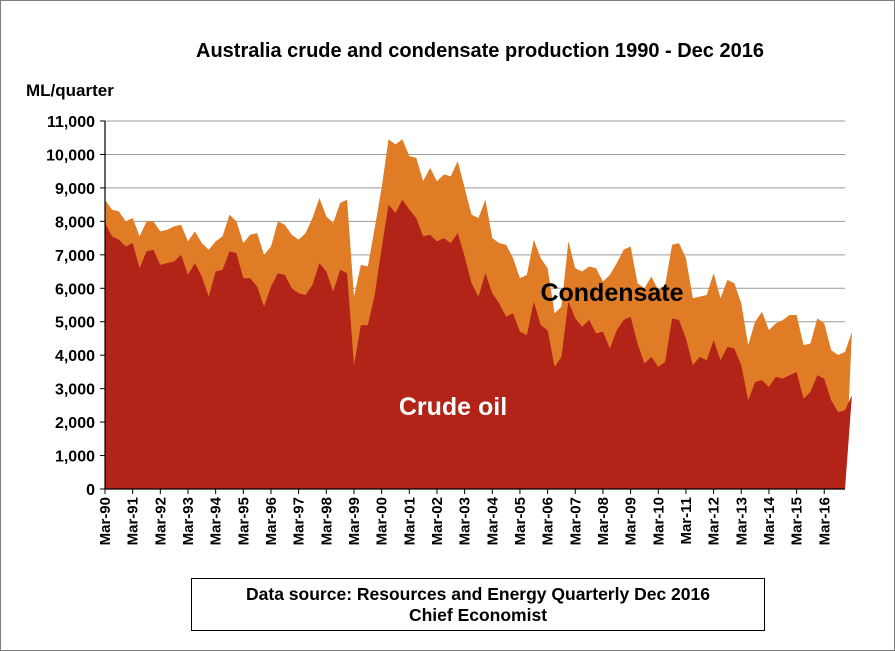 The width and height of the screenshot is (895, 651). What do you see at coordinates (453, 407) in the screenshot?
I see `crude-oil-annotation: Crude oil` at bounding box center [453, 407].